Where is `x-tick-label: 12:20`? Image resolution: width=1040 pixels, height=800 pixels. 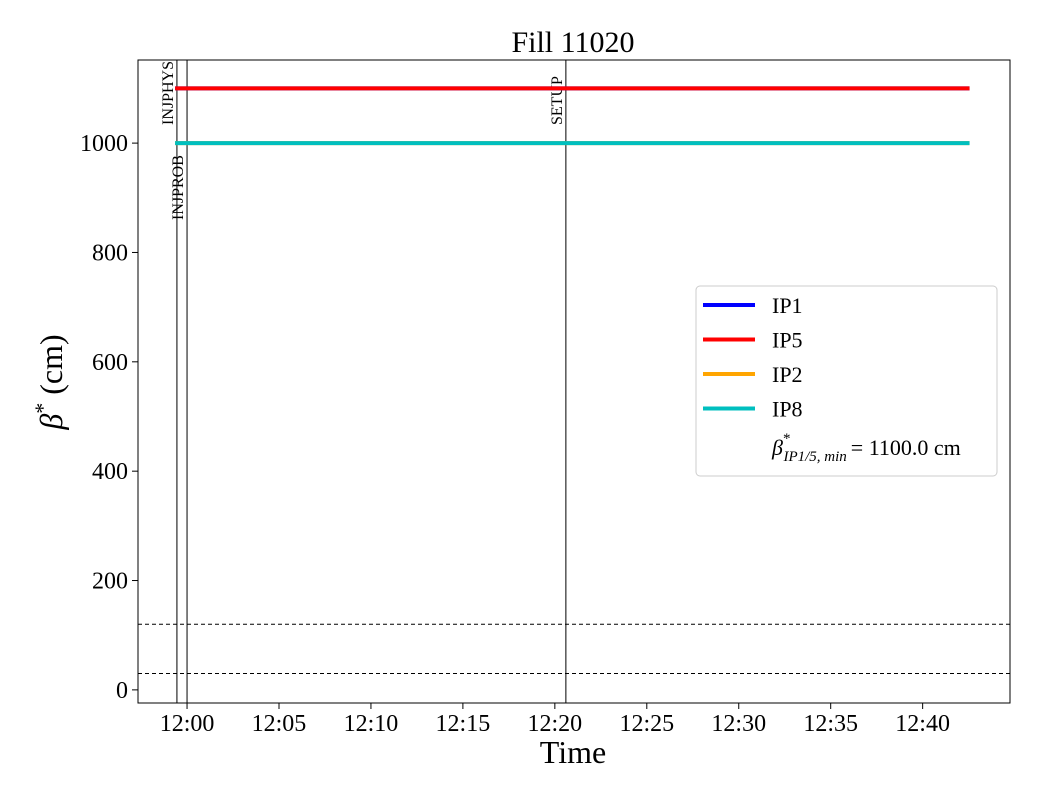
x-tick-label: 12:20 is located at coordinates (555, 724).